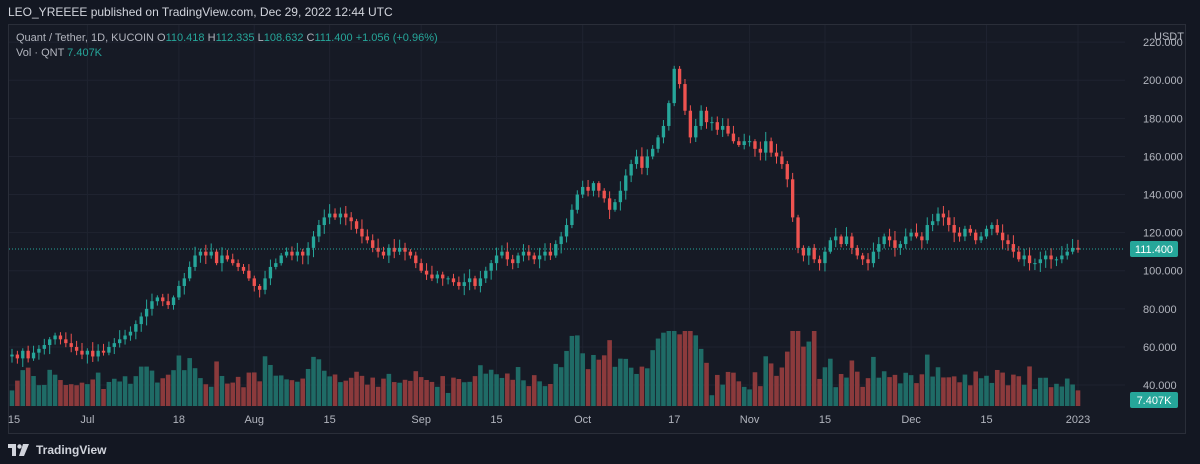 Image resolution: width=1200 pixels, height=464 pixels. Describe the element at coordinates (310, 38) in the screenshot. I see `close-label: C` at that location.